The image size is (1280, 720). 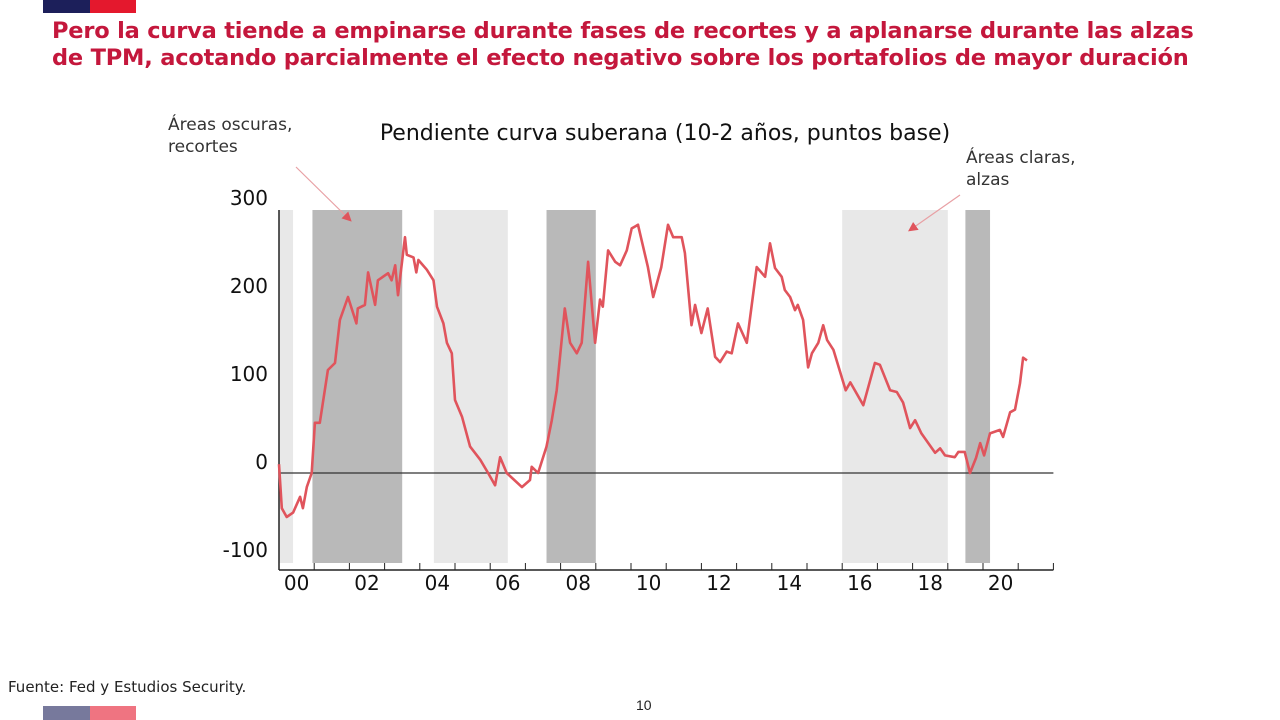 What do you see at coordinates (366, 583) in the screenshot?
I see `x-tick-label: 02` at bounding box center [366, 583].